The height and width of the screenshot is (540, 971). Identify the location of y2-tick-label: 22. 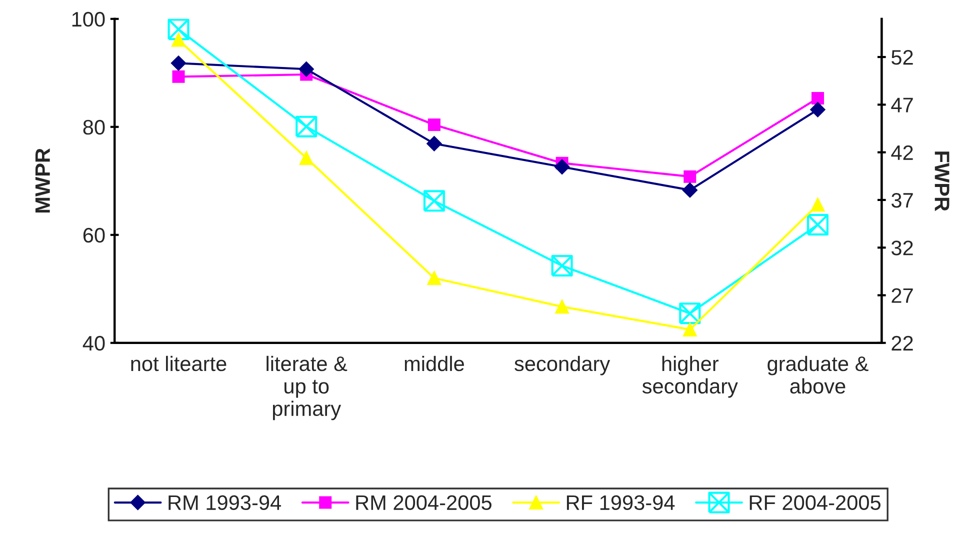
(902, 343).